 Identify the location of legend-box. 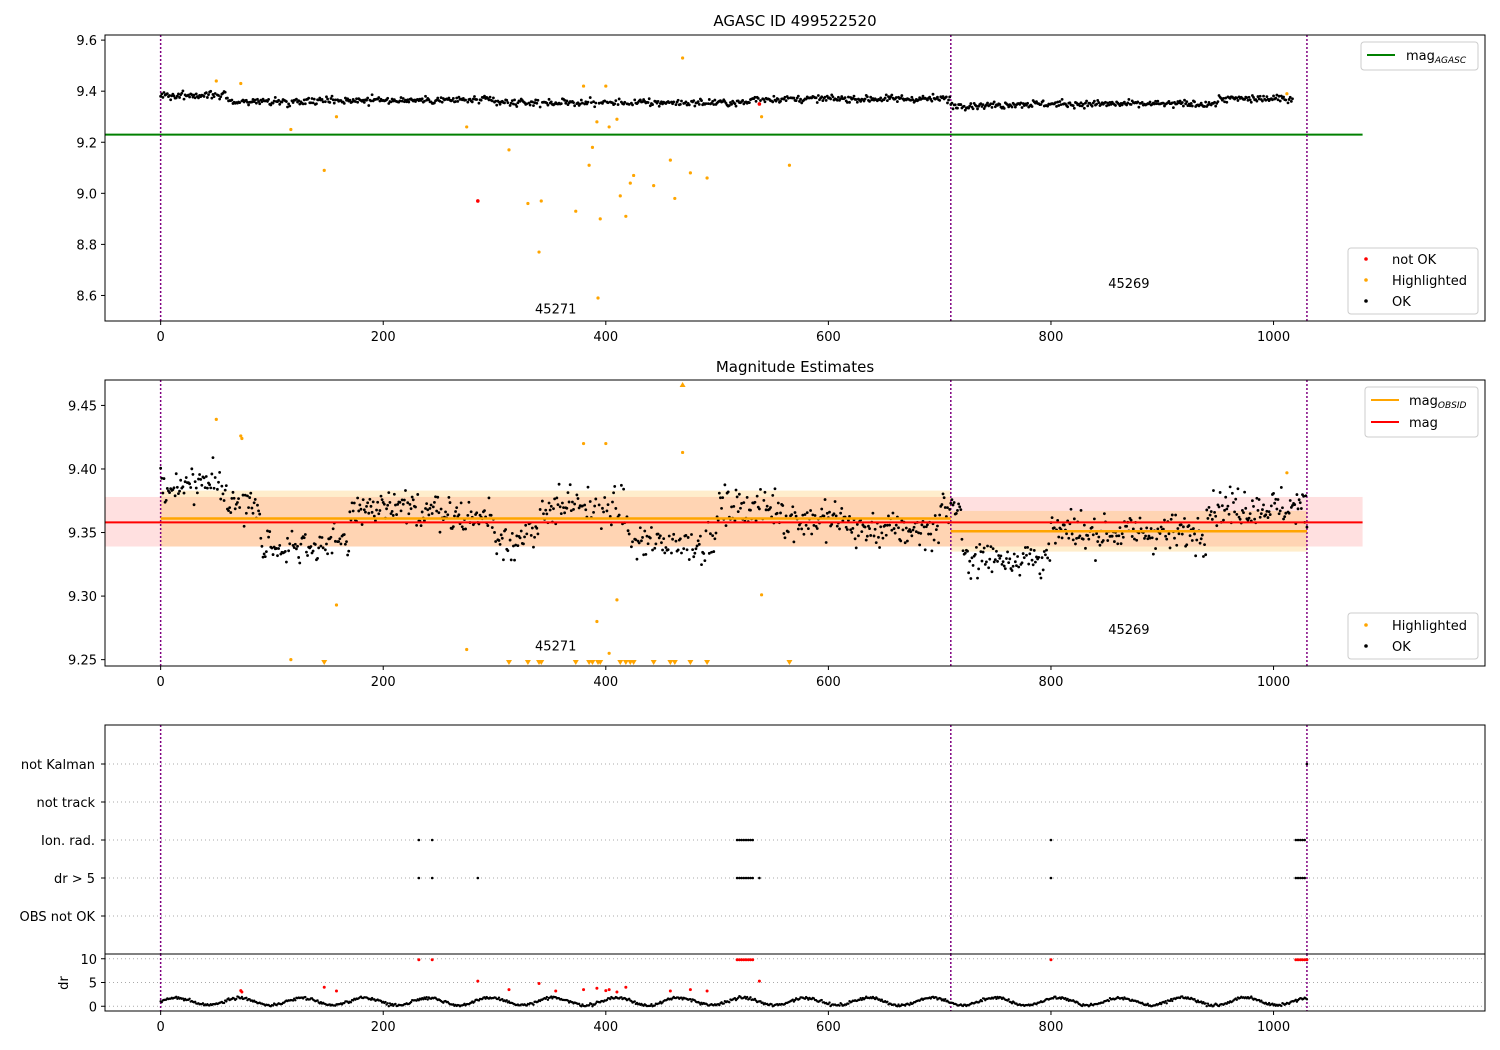
(1419, 56).